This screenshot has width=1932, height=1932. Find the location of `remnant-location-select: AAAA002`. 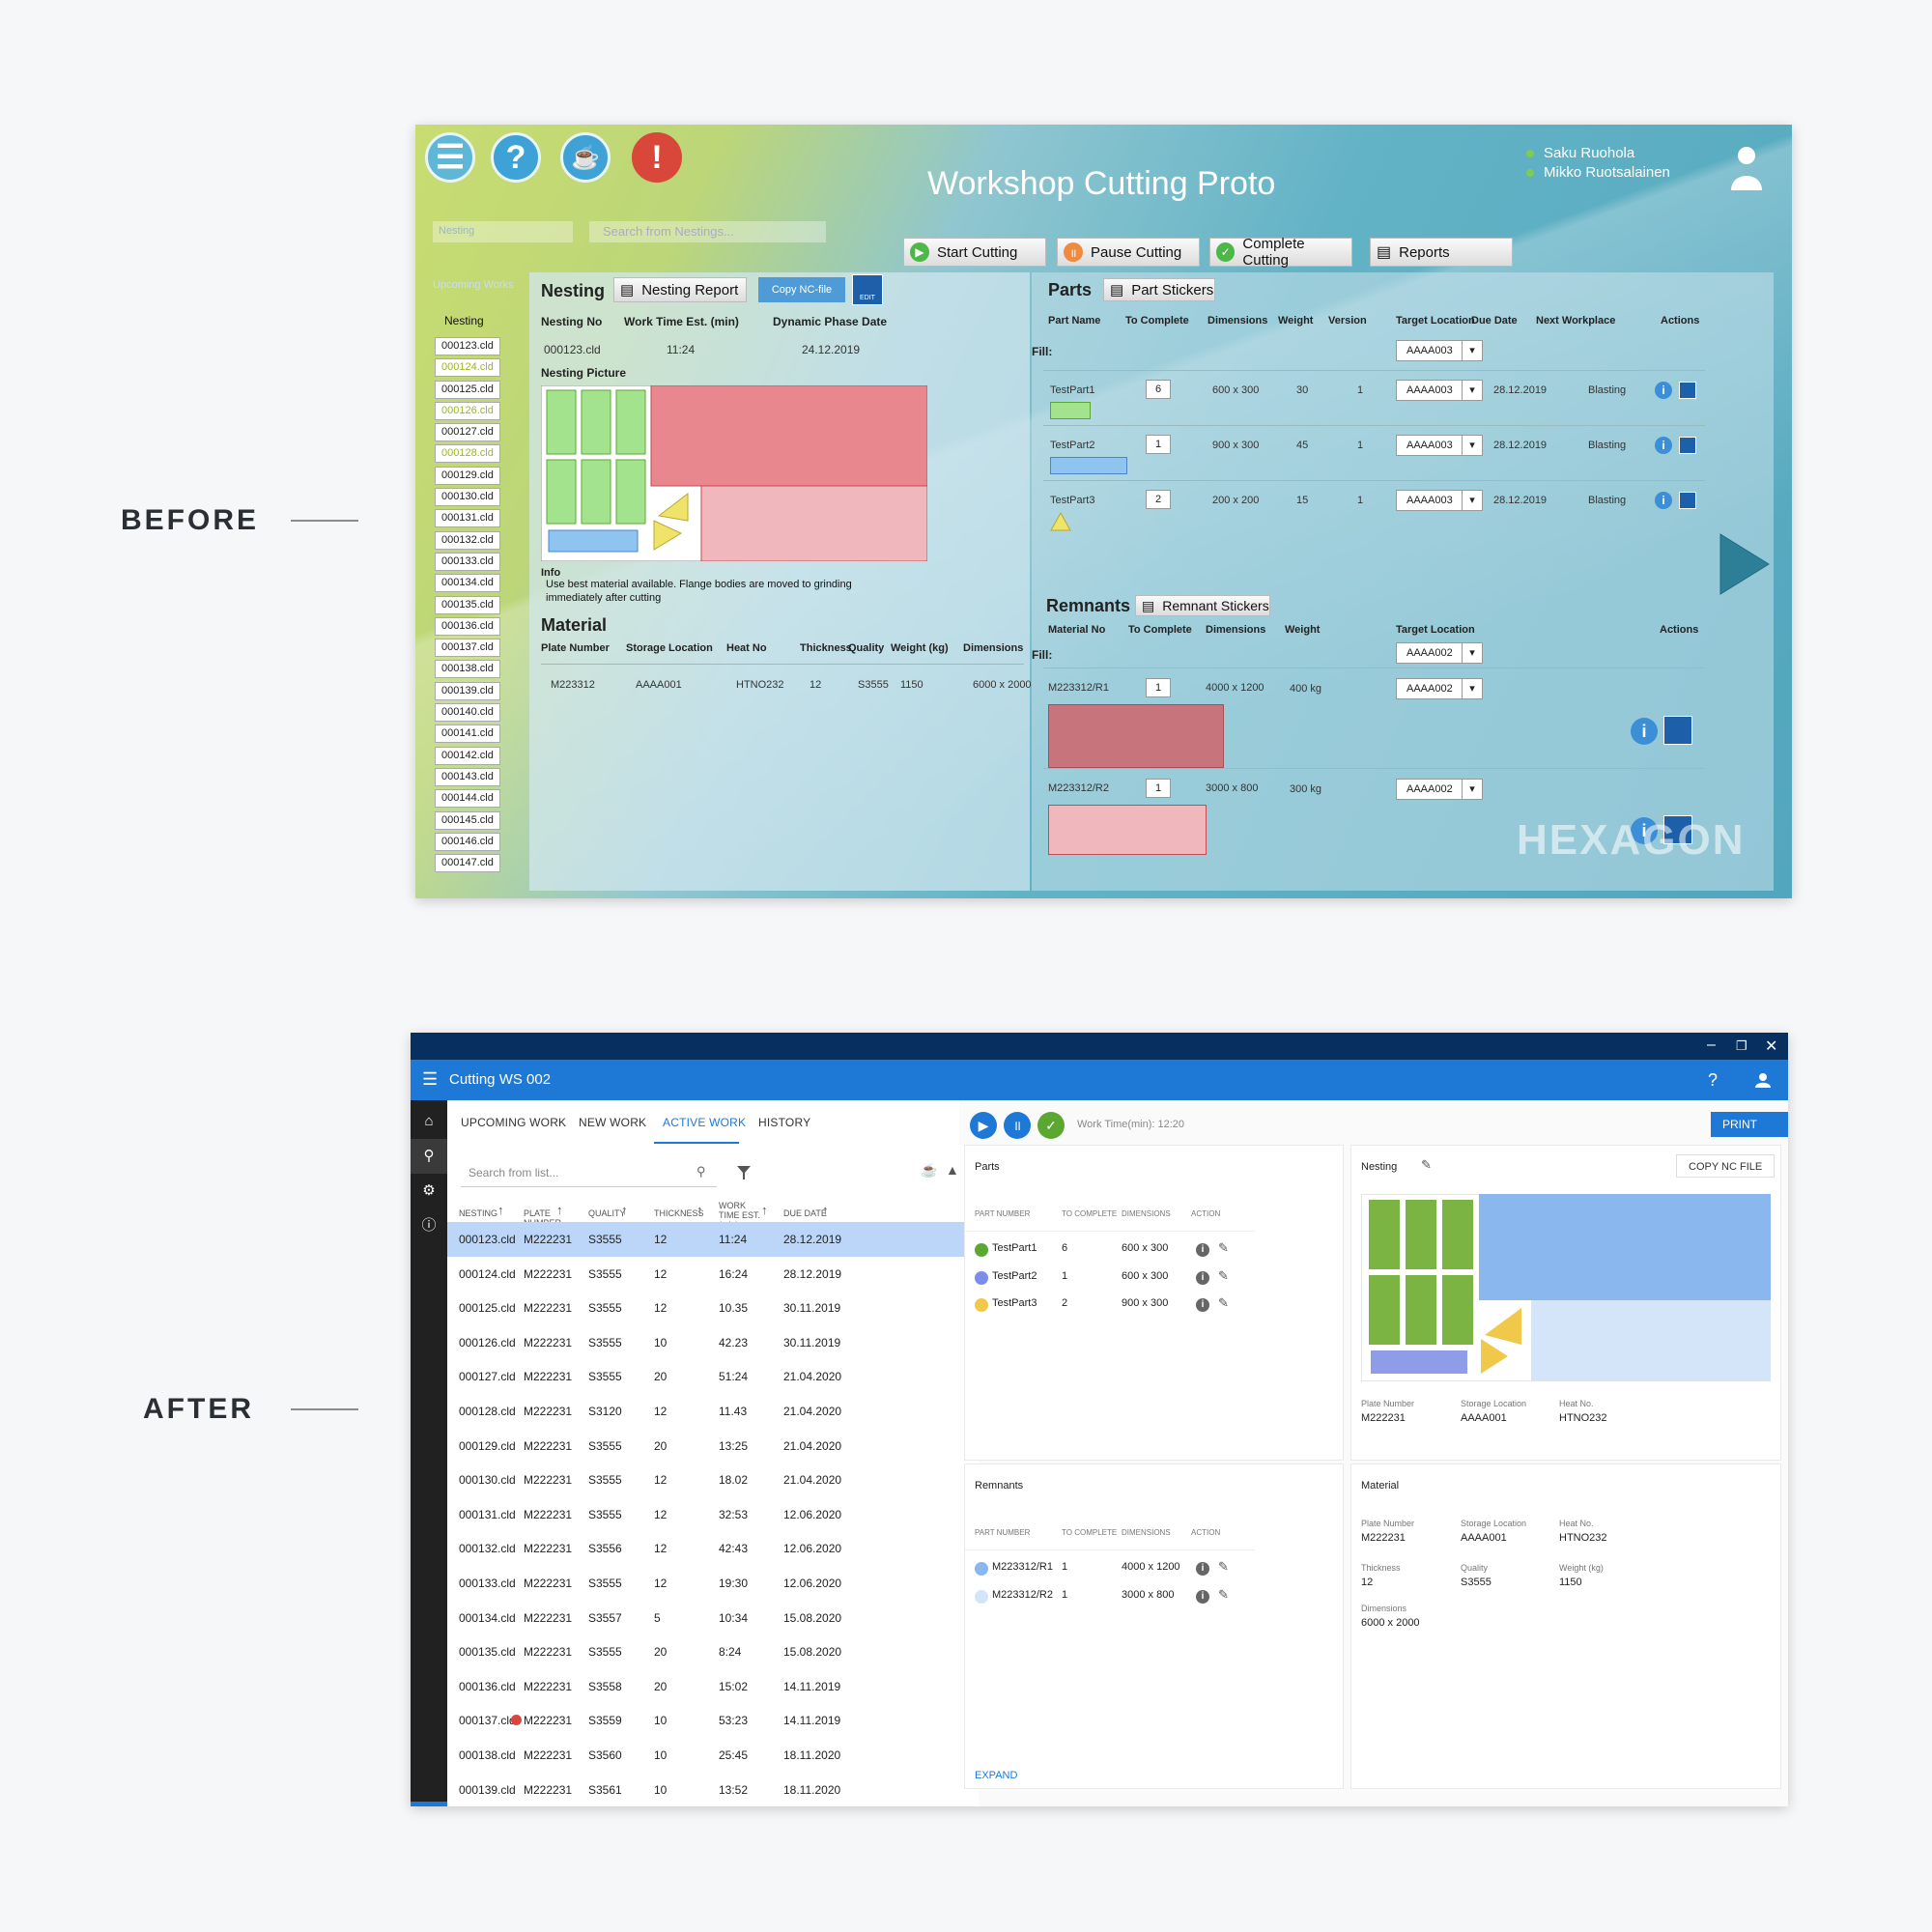

remnant-location-select: AAAA002 is located at coordinates (1439, 688).